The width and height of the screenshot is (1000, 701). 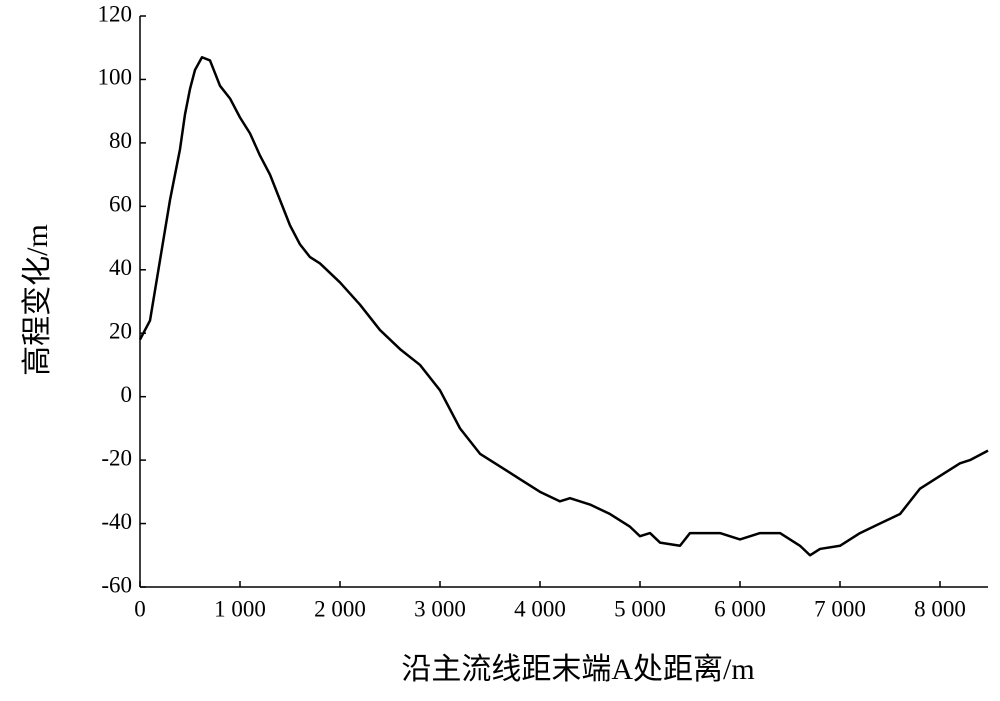 I want to click on x-axis-title: 沿主流线距末端A处距离/m, so click(x=577, y=669).